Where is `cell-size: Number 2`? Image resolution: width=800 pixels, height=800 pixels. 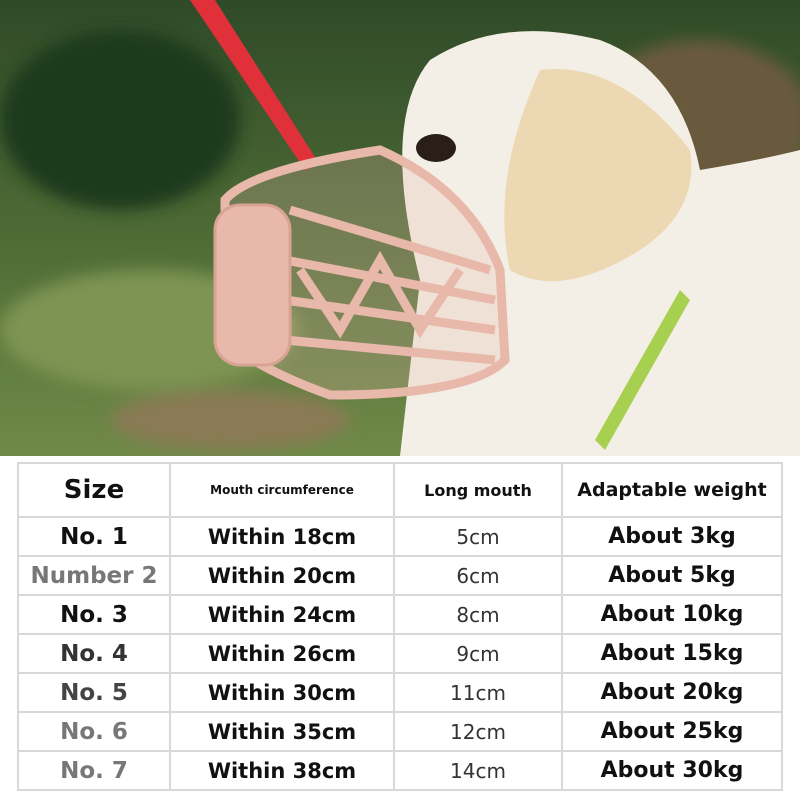
cell-size: Number 2 is located at coordinates (94, 575).